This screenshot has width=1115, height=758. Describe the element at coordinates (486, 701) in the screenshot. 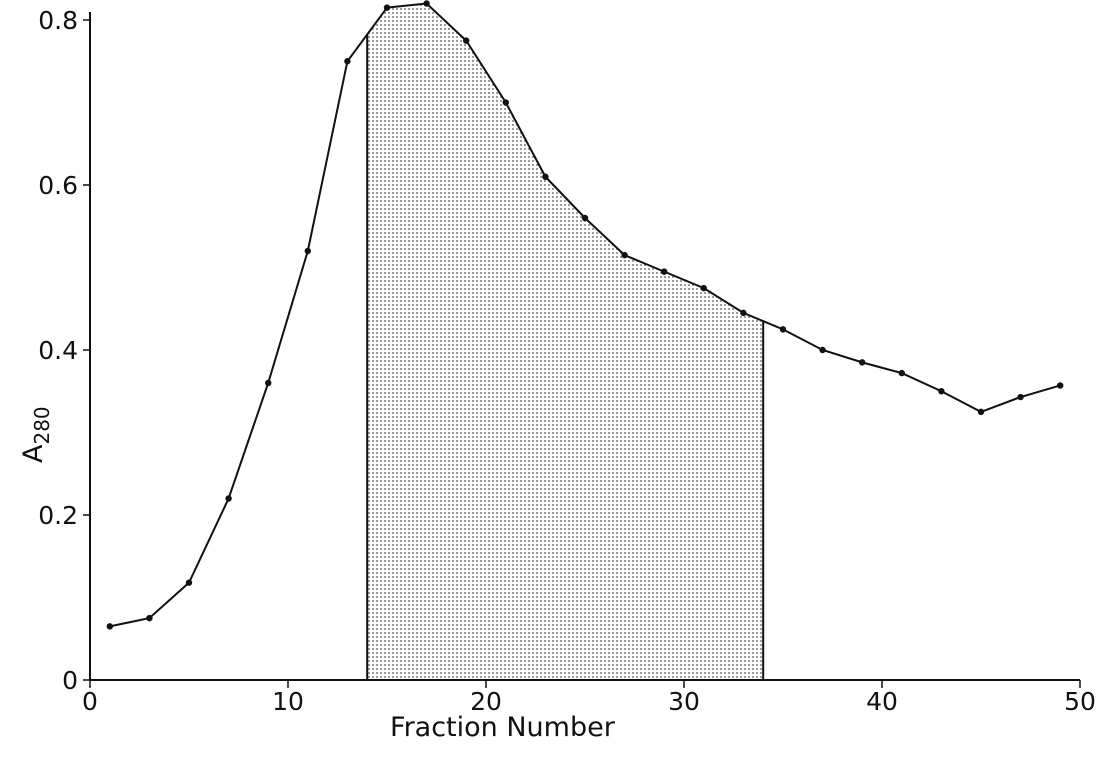

I see `x-tick-label: 20` at that location.